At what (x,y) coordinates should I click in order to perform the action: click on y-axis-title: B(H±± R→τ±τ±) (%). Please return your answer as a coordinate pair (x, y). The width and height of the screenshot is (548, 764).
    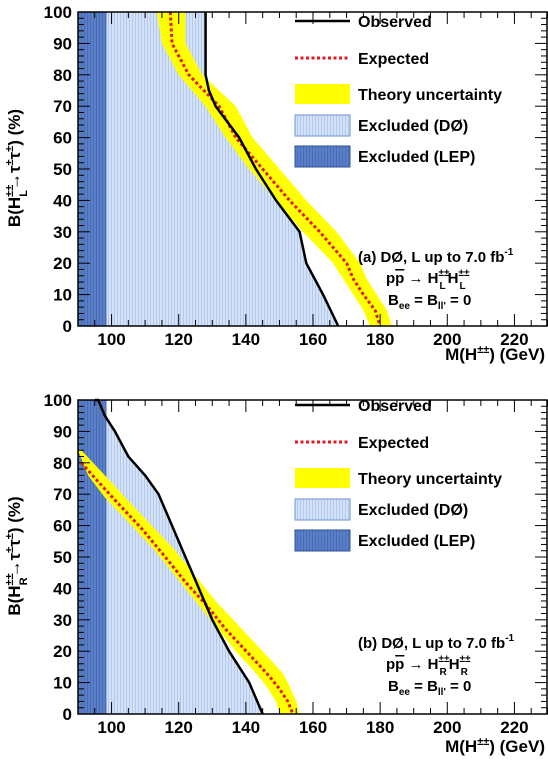
    Looking at the image, I should click on (17, 555).